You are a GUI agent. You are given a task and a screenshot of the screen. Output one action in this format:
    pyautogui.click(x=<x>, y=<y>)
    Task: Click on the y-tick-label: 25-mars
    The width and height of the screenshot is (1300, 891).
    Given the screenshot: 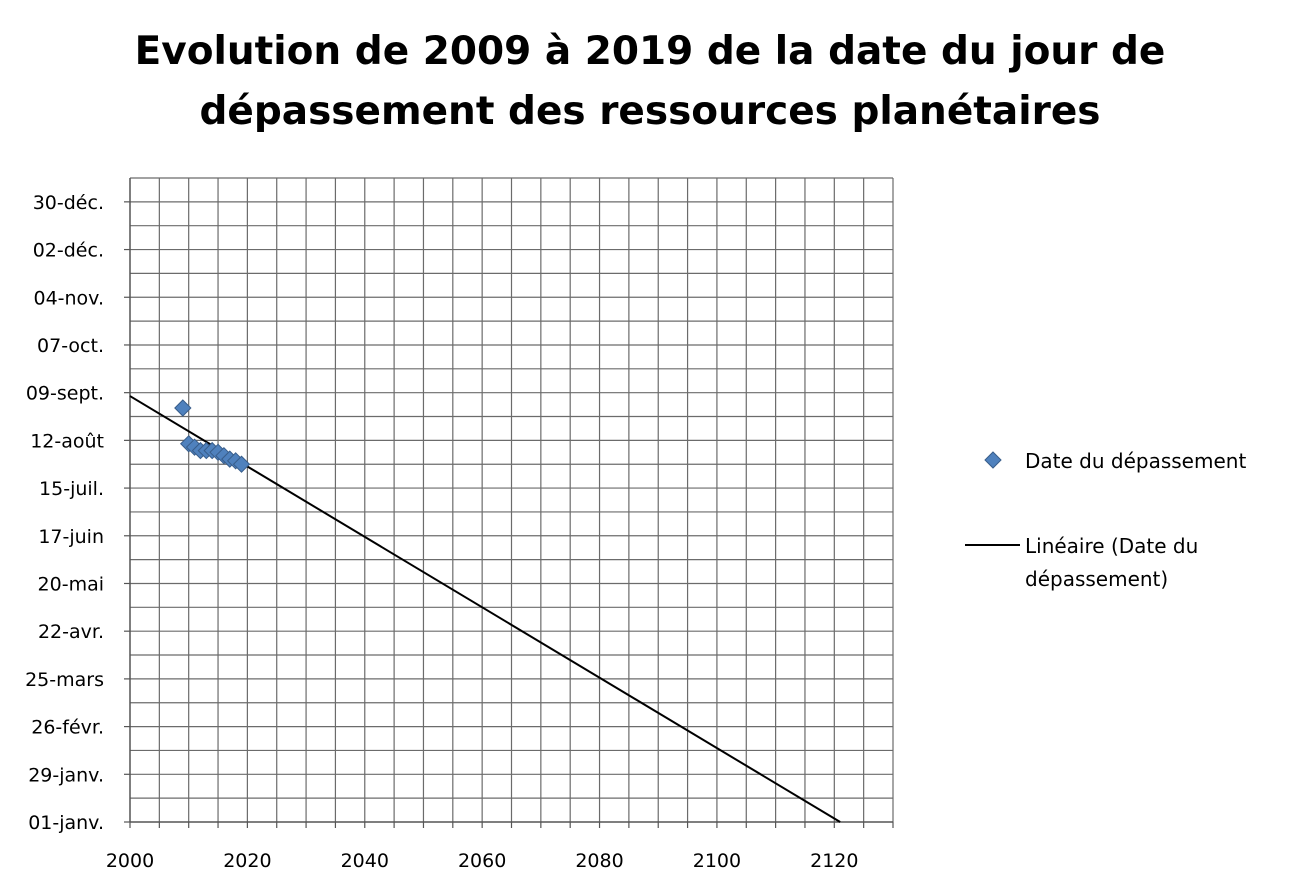 What is the action you would take?
    pyautogui.click(x=64, y=680)
    